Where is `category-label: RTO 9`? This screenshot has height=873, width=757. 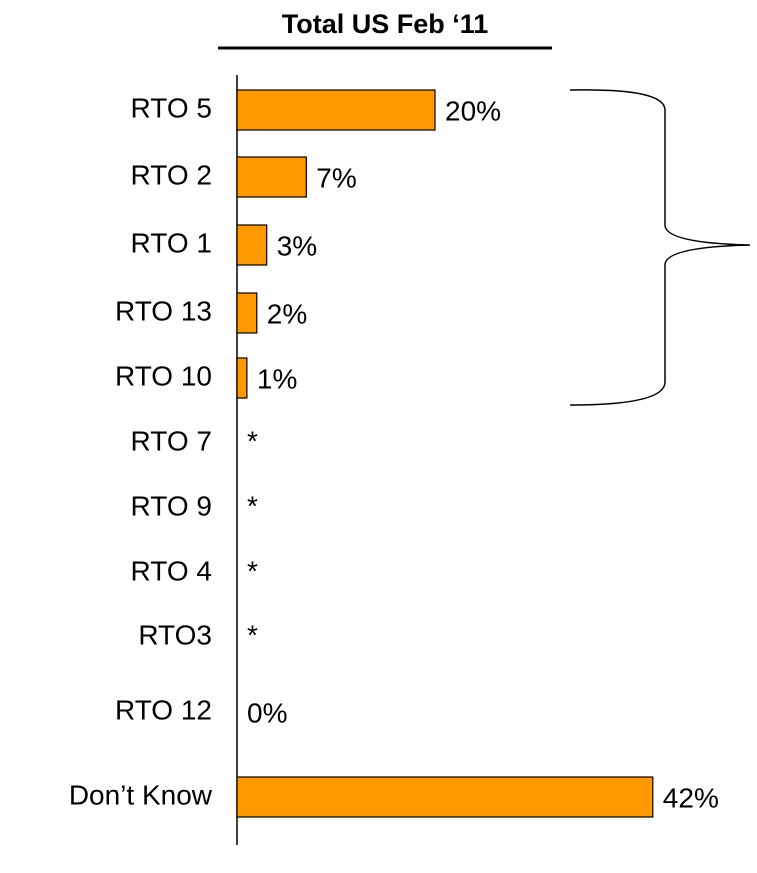
category-label: RTO 9 is located at coordinates (171, 505).